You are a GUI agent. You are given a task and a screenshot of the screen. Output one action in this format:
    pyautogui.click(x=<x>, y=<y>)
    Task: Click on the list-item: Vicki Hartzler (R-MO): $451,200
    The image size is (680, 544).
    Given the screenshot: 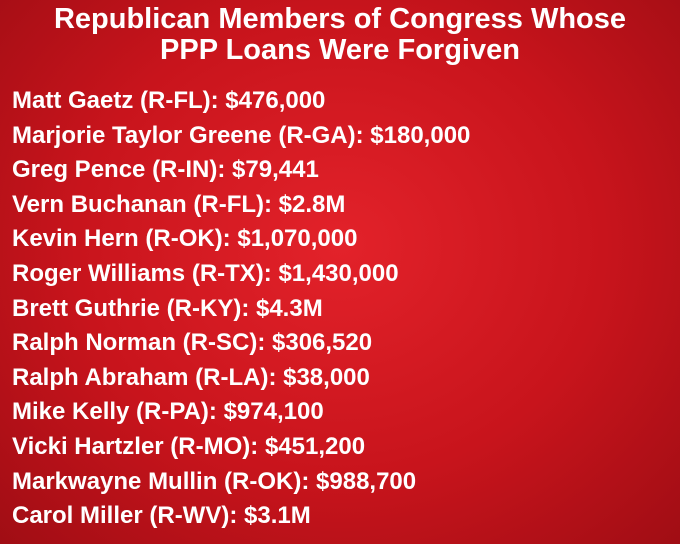 What is the action you would take?
    pyautogui.click(x=189, y=446)
    